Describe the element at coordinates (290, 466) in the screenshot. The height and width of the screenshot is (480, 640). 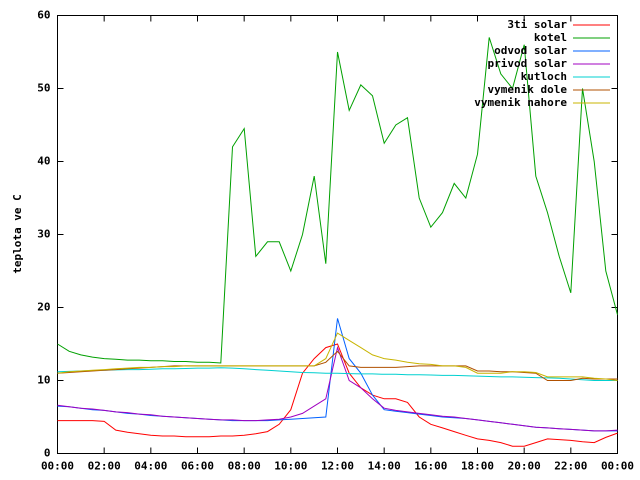
I see `x-tick-label: 10:00` at that location.